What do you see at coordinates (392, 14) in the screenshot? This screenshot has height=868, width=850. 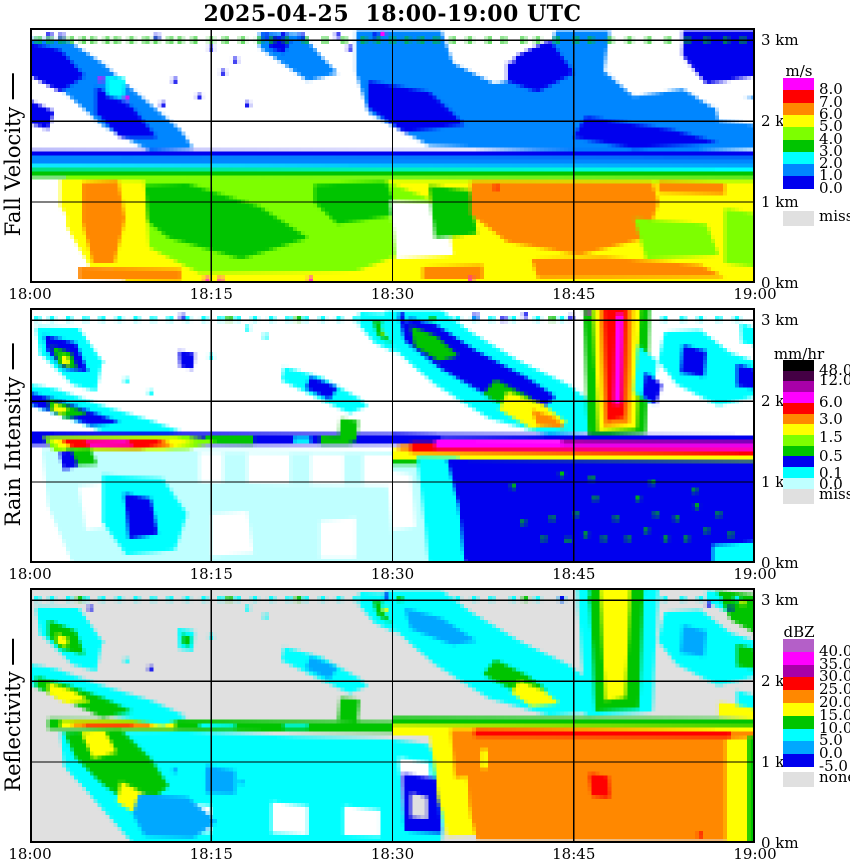 I see `page-title: 2025-04-25 18:00-19:00 UTC` at bounding box center [392, 14].